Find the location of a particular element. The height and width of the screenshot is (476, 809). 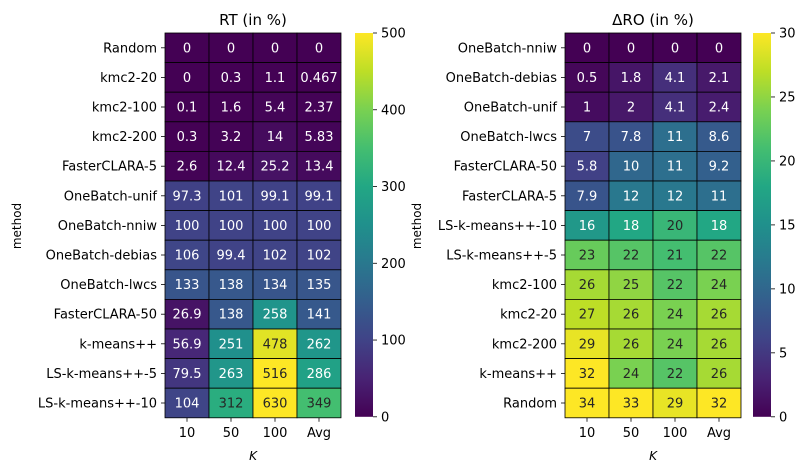

column-label: 50 is located at coordinates (631, 433).